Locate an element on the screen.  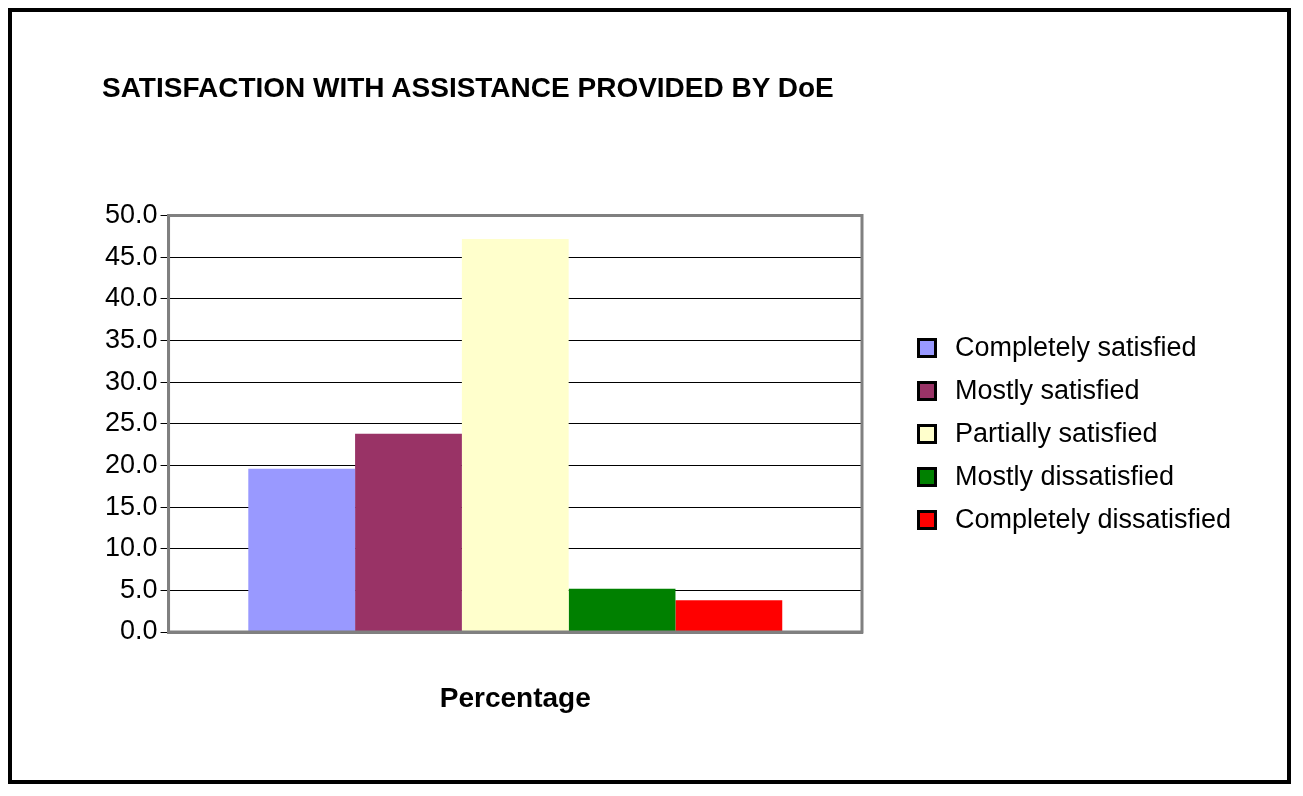
legend-label: Mostly dissatisfied is located at coordinates (1065, 476).